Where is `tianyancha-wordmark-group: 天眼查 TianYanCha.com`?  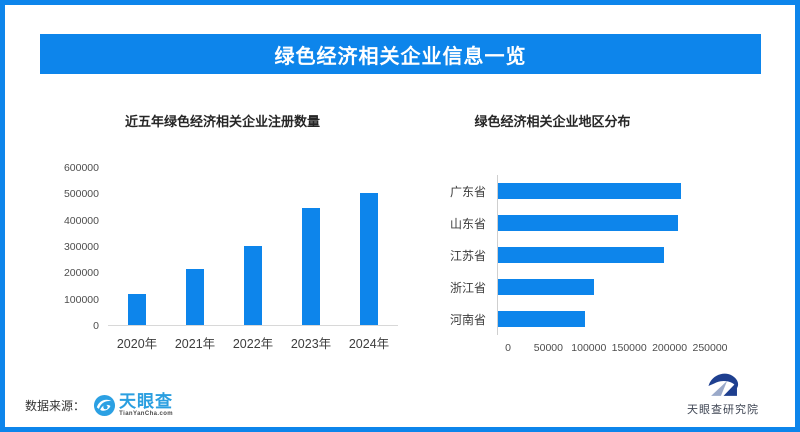
tianyancha-wordmark-group: 天眼查 TianYanCha.com is located at coordinates (146, 405).